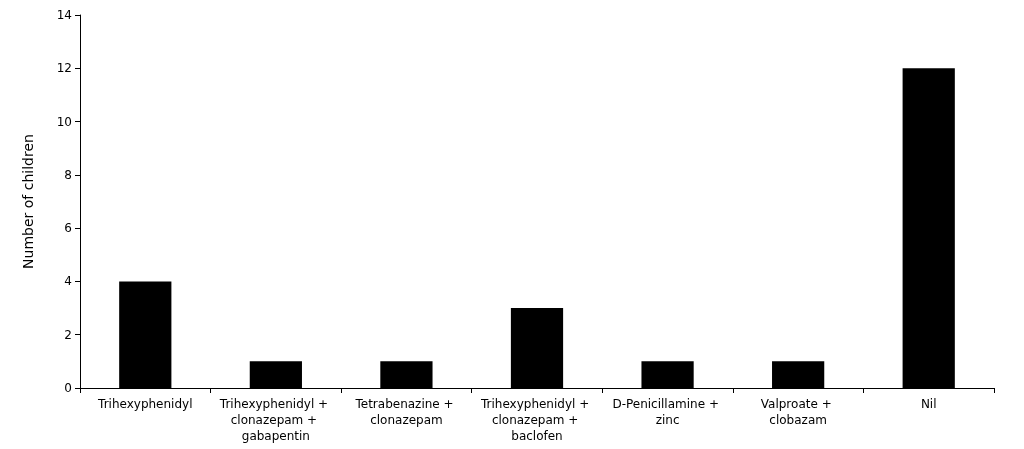  What do you see at coordinates (28, 201) in the screenshot?
I see `y-axis-title: Number of children` at bounding box center [28, 201].